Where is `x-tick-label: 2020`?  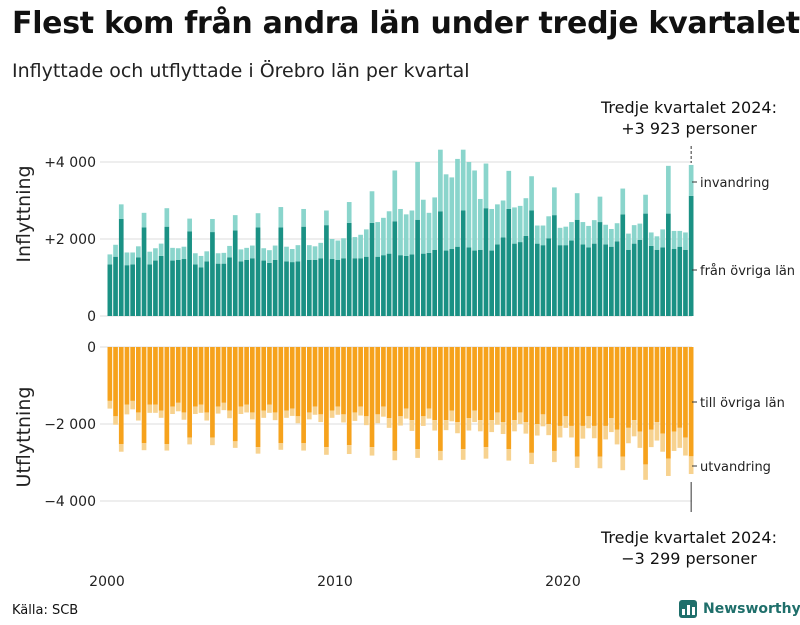 x-tick-label: 2020 is located at coordinates (563, 582).